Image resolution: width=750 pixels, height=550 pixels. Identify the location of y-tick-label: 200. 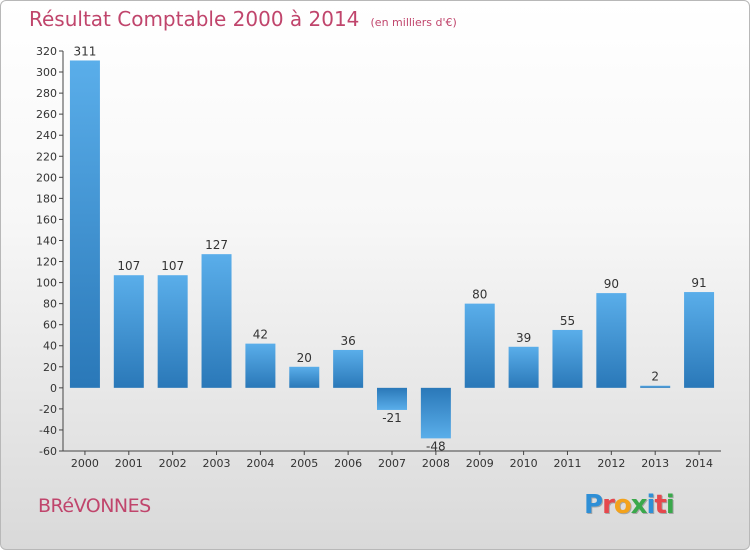
(46, 177).